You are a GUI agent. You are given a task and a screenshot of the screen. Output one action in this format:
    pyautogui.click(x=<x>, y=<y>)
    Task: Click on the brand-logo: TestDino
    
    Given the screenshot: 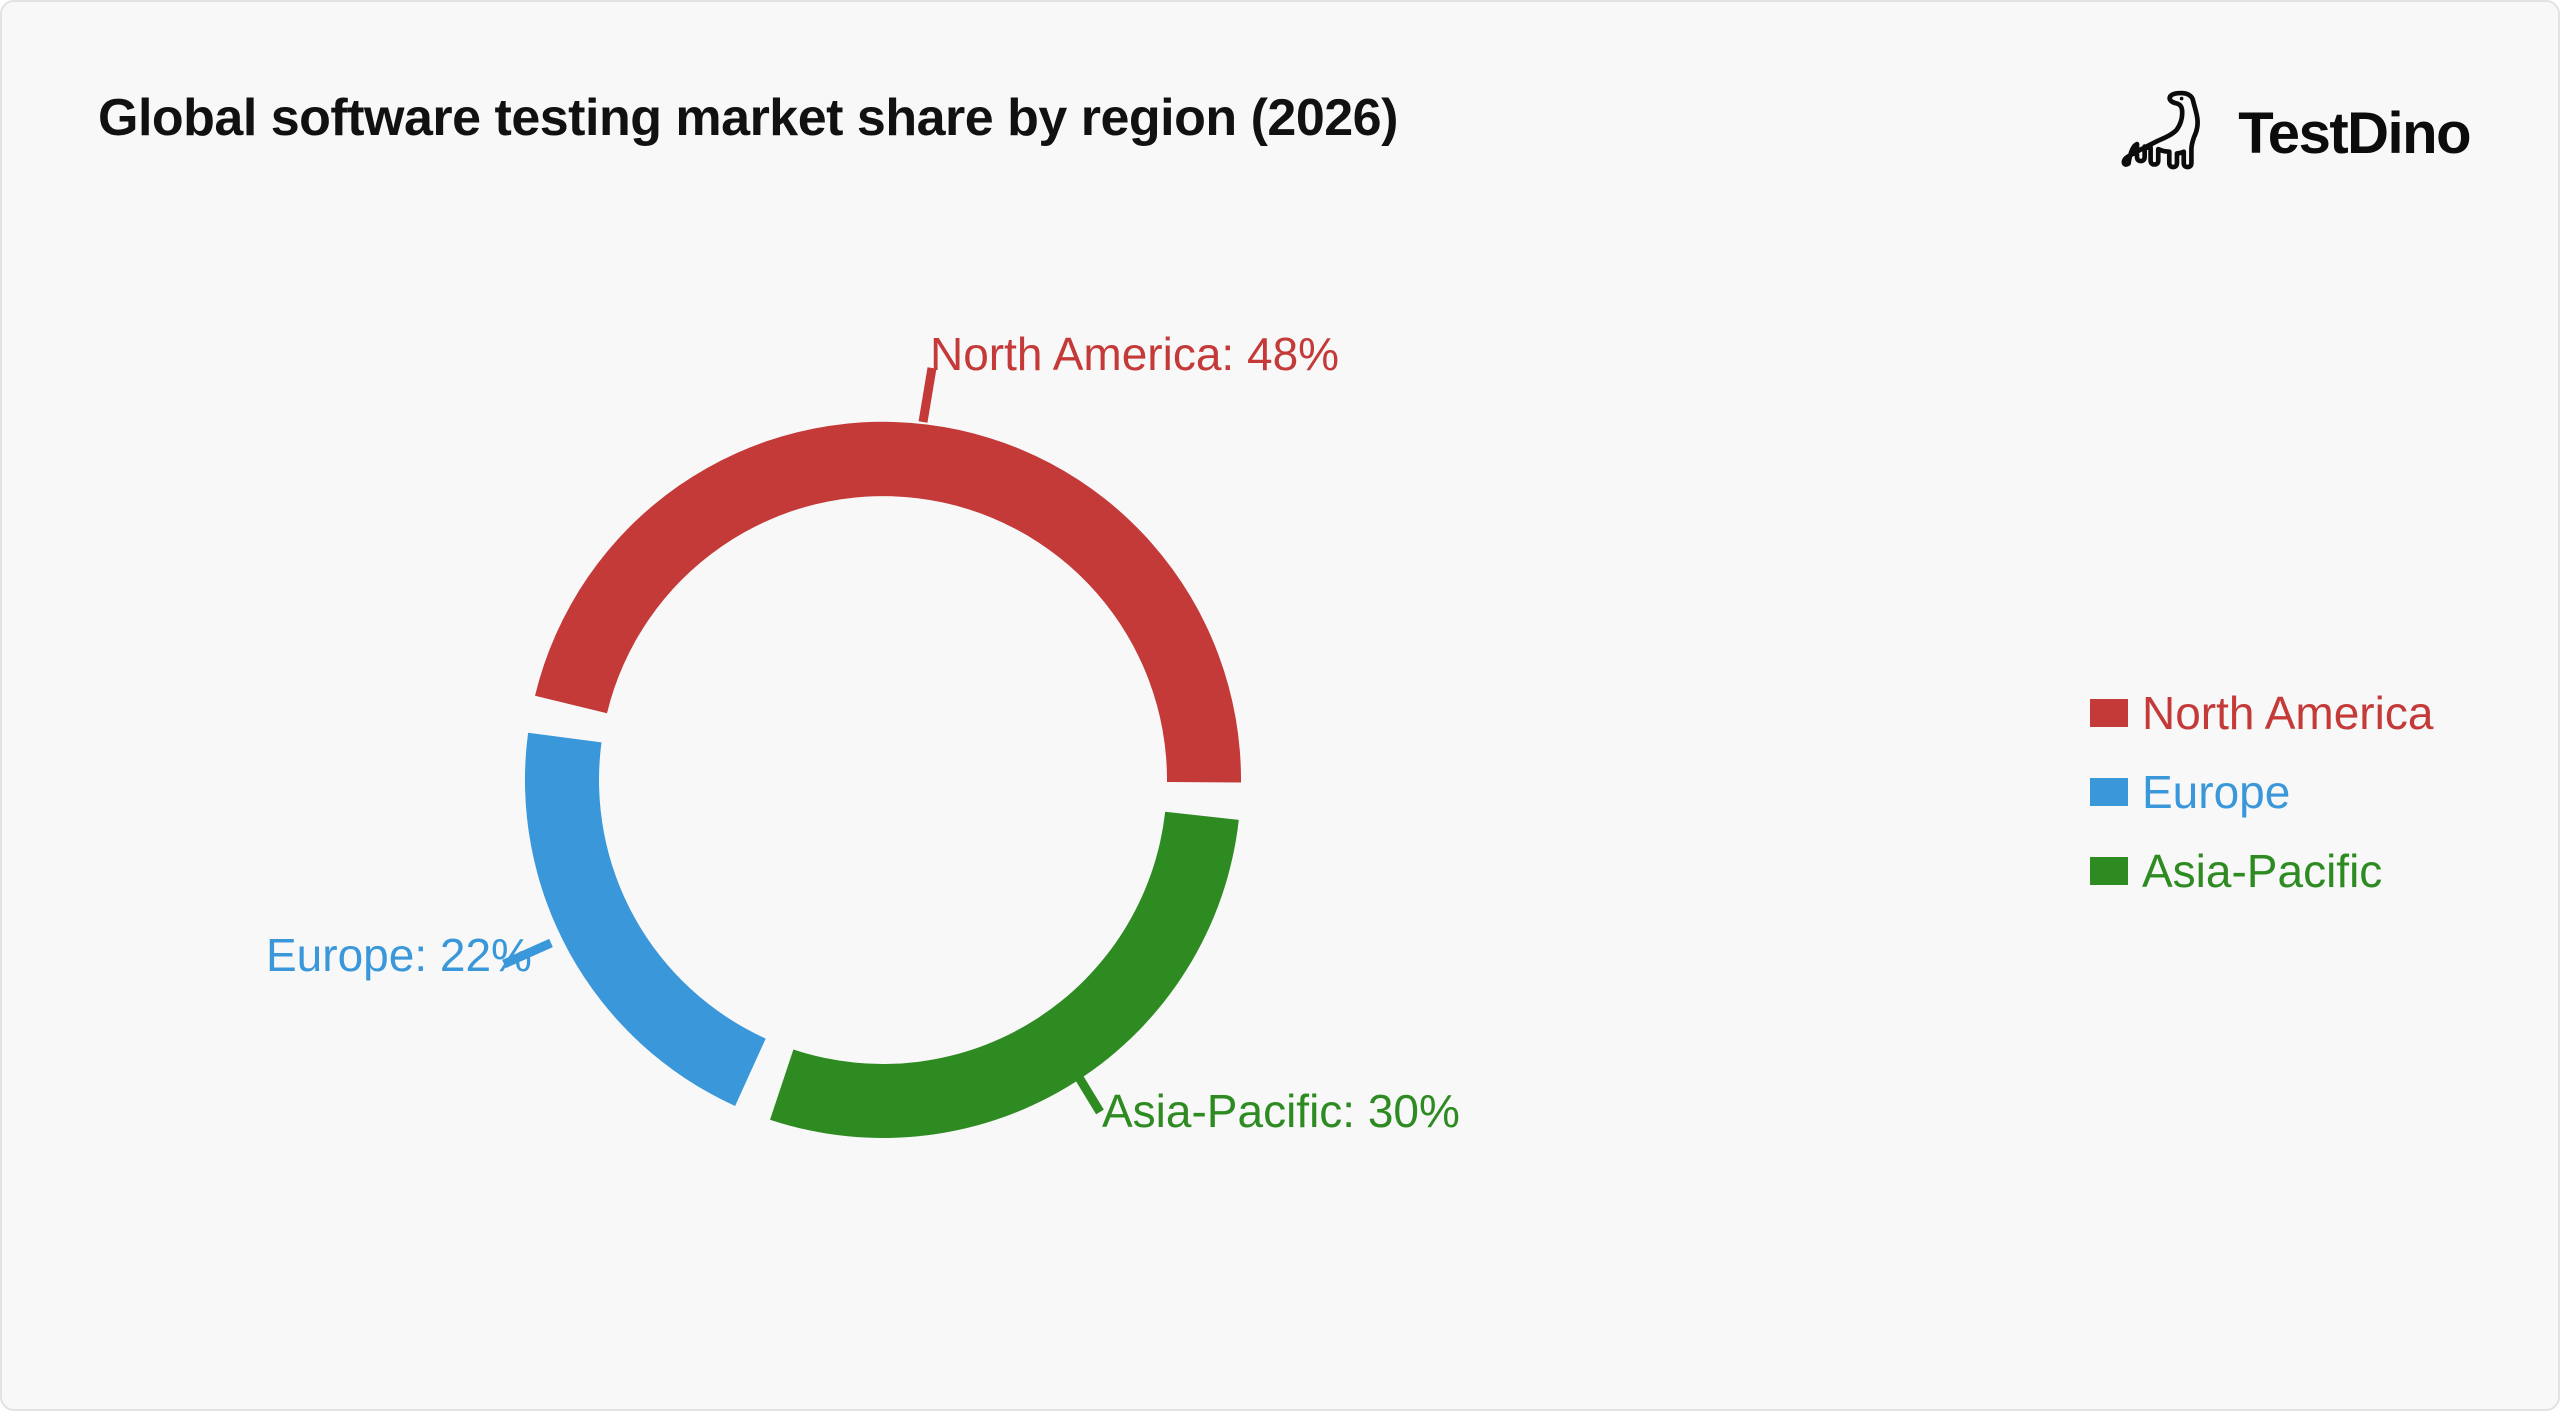 What is the action you would take?
    pyautogui.click(x=2295, y=133)
    